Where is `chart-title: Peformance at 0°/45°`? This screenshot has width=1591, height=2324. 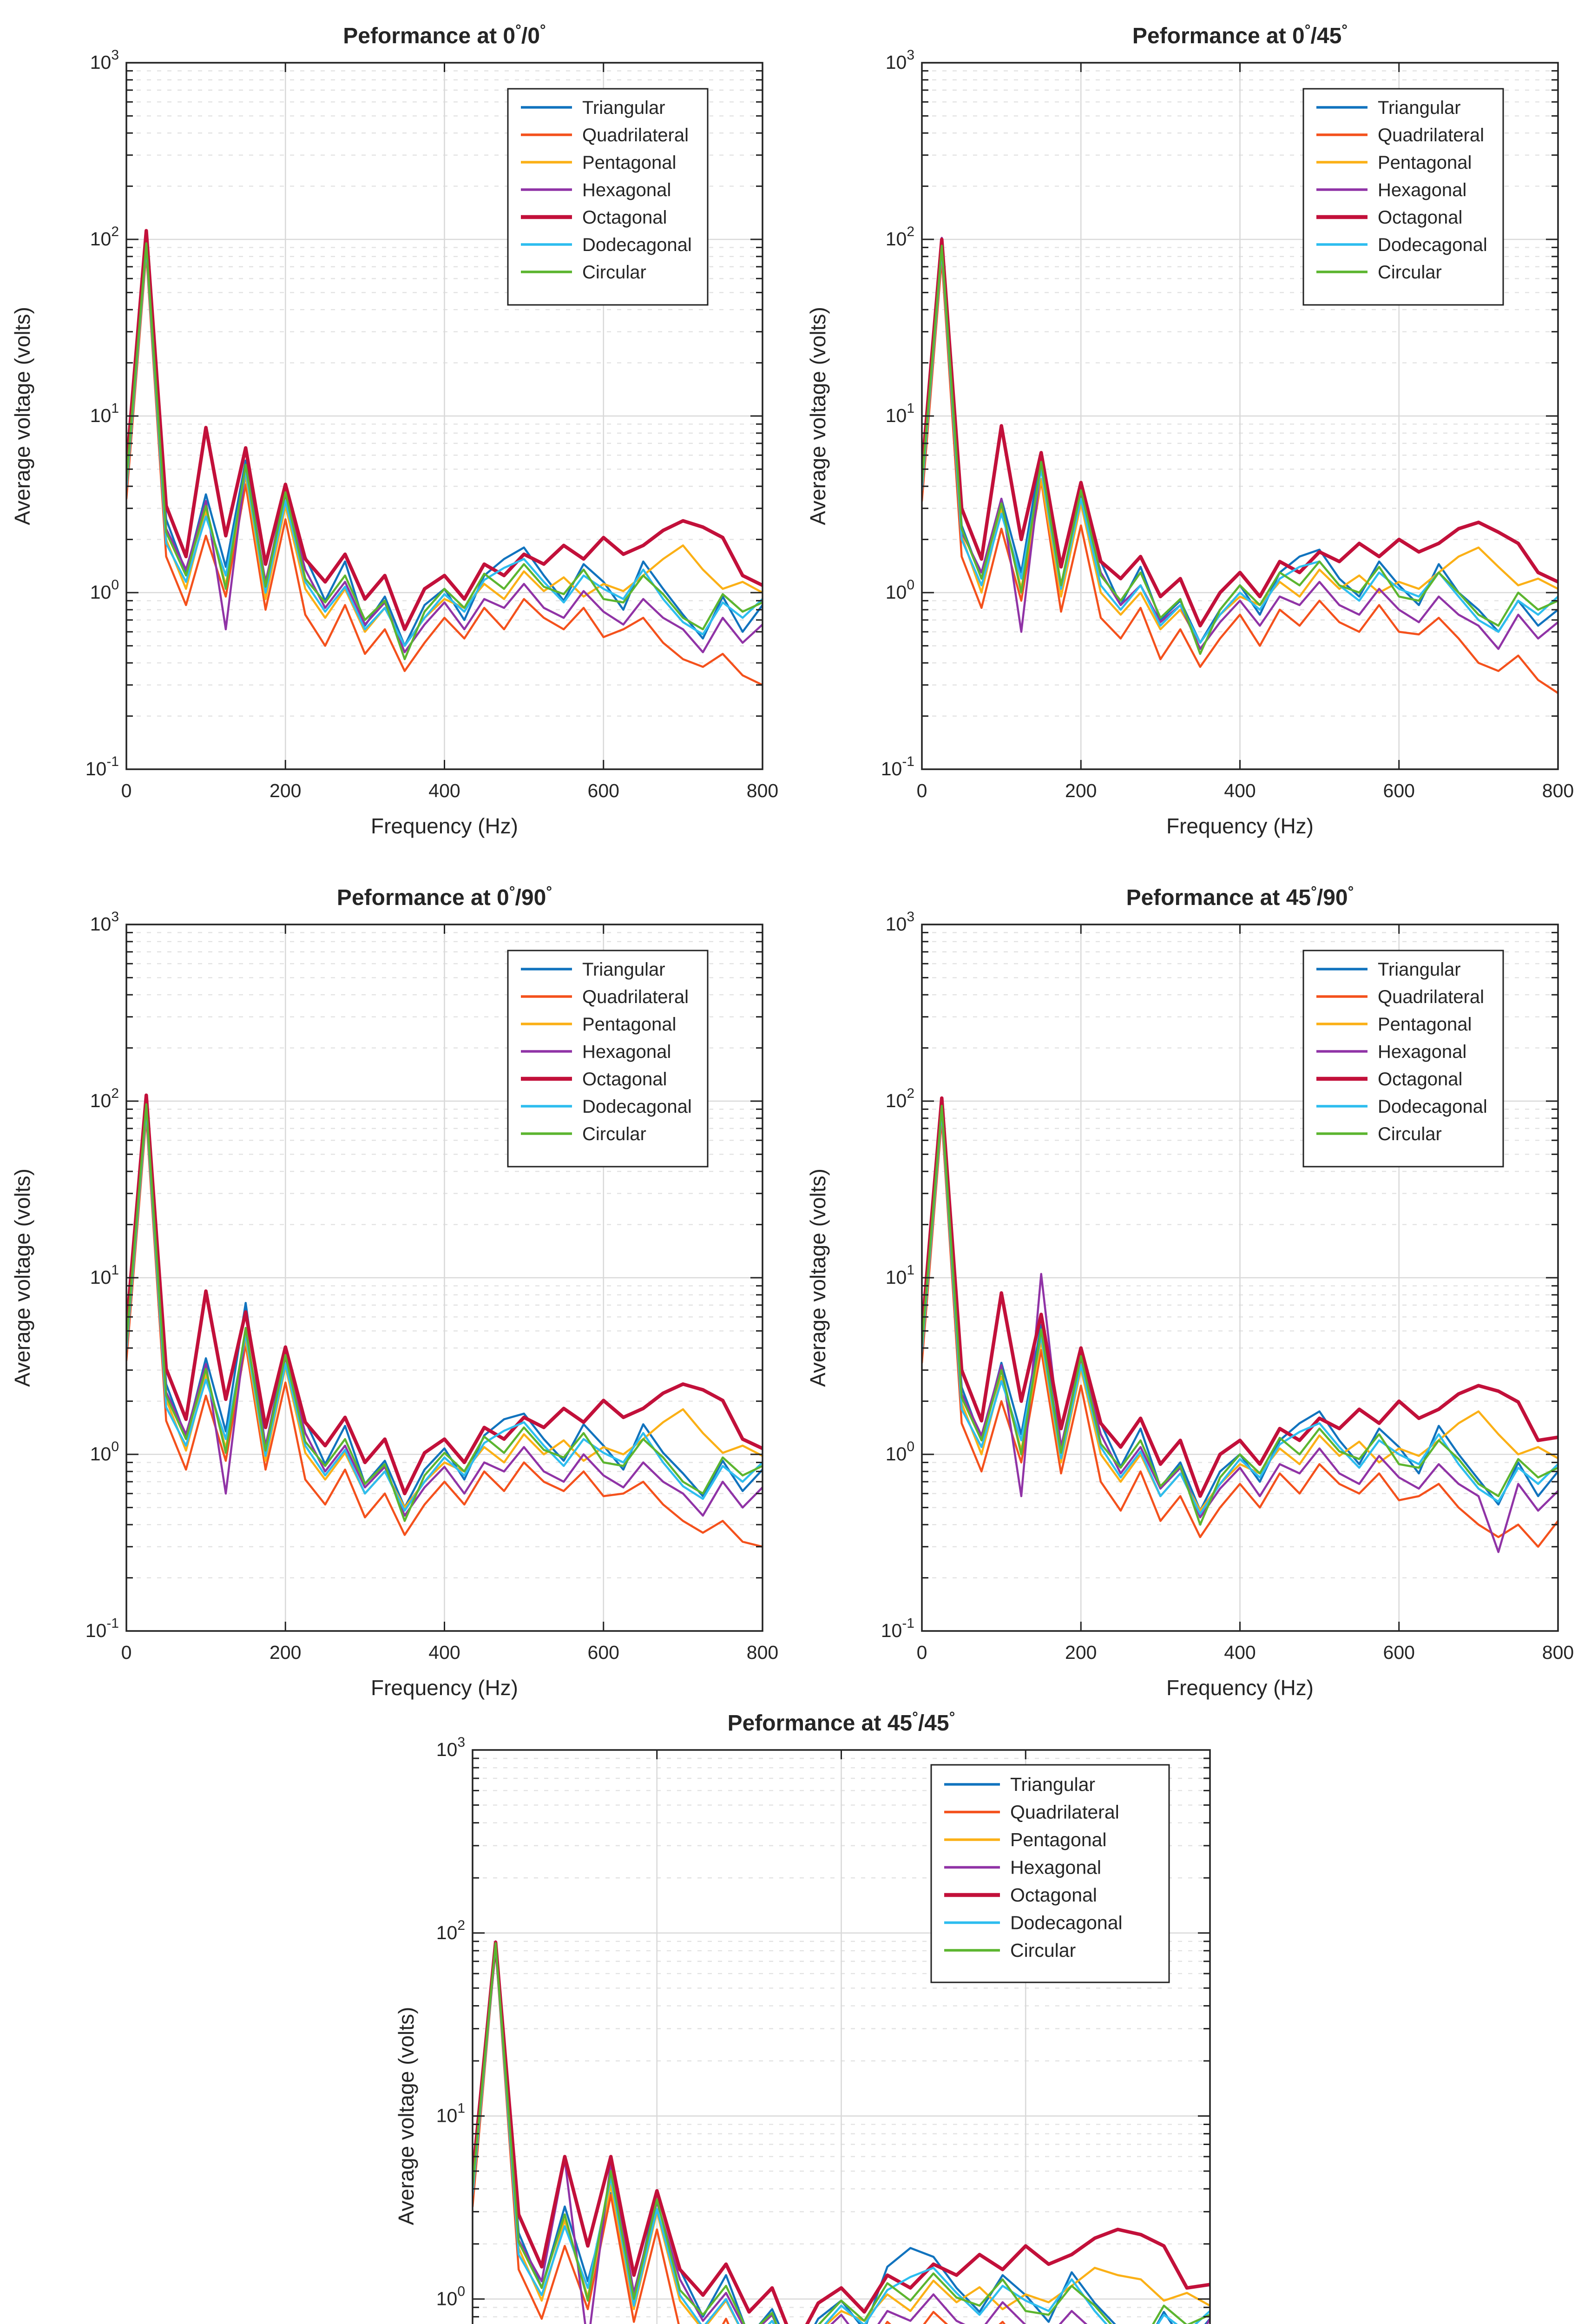 chart-title: Peformance at 0°/45° is located at coordinates (1240, 34).